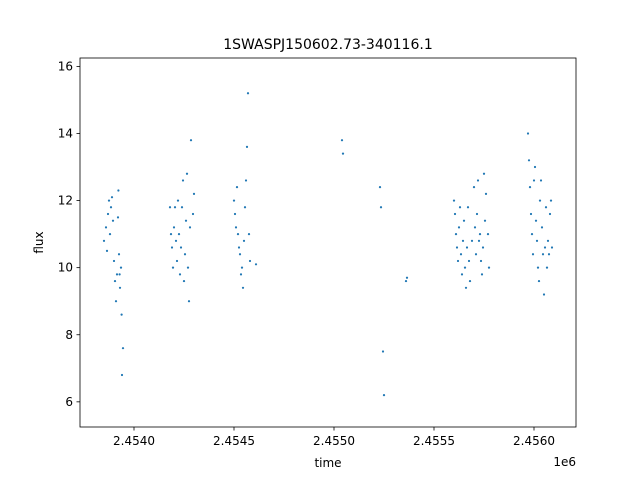 This screenshot has width=640, height=480. I want to click on y-axis-label: flux, so click(39, 242).